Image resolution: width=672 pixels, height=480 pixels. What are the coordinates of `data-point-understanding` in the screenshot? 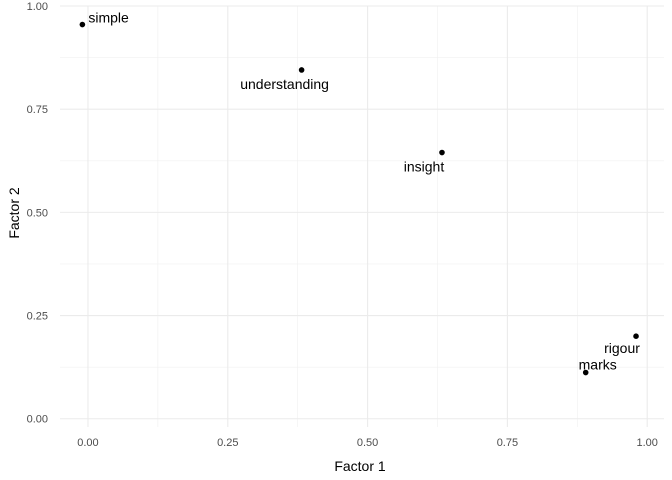 It's located at (301, 70).